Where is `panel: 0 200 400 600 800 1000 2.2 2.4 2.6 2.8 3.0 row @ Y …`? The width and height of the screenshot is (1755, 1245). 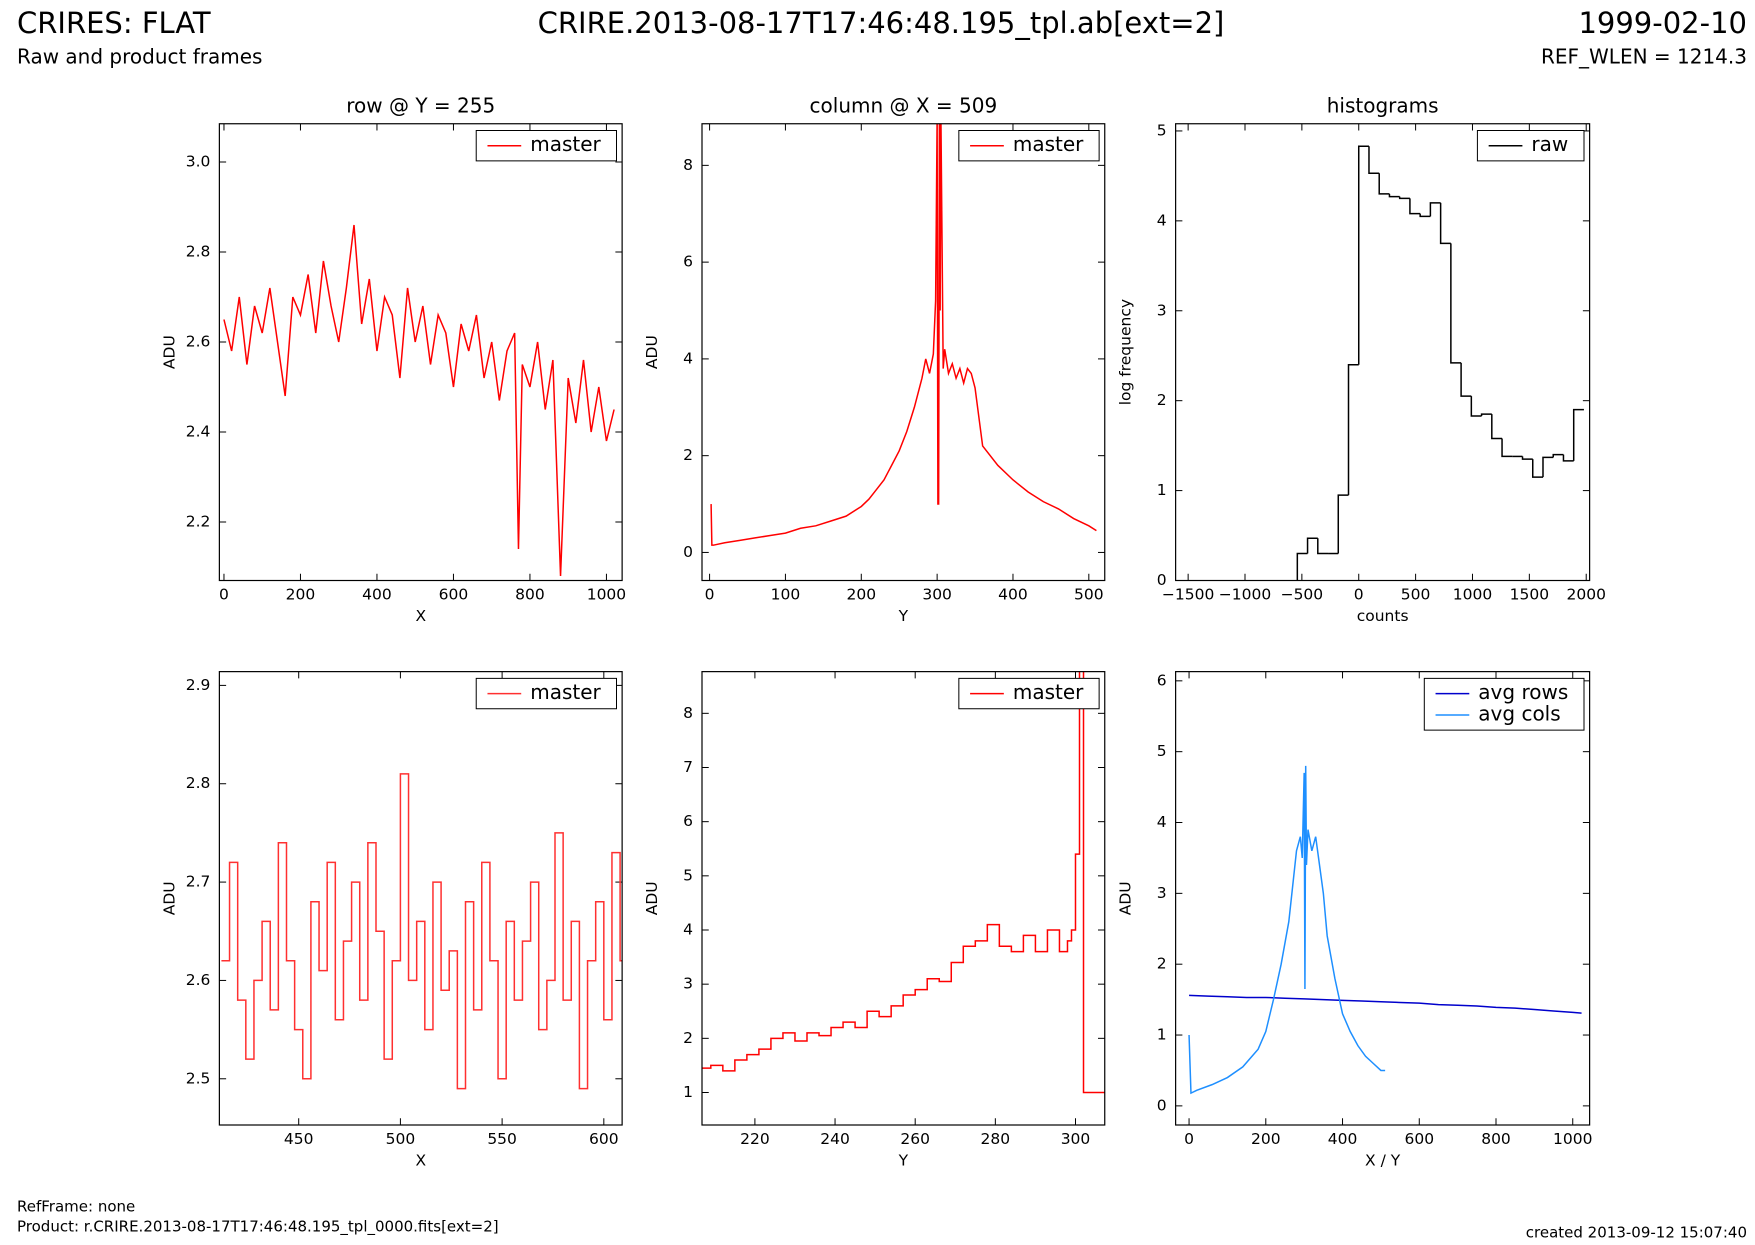
panel: 0 200 400 600 800 1000 2.2 2.4 2.6 2.8 3.0 row @ Y … is located at coordinates (393, 359).